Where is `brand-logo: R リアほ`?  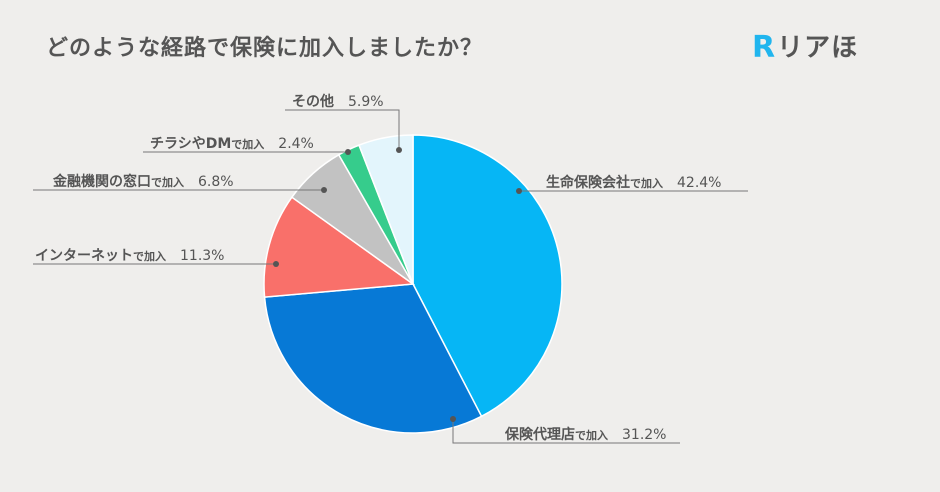 brand-logo: R リアほ is located at coordinates (805, 48).